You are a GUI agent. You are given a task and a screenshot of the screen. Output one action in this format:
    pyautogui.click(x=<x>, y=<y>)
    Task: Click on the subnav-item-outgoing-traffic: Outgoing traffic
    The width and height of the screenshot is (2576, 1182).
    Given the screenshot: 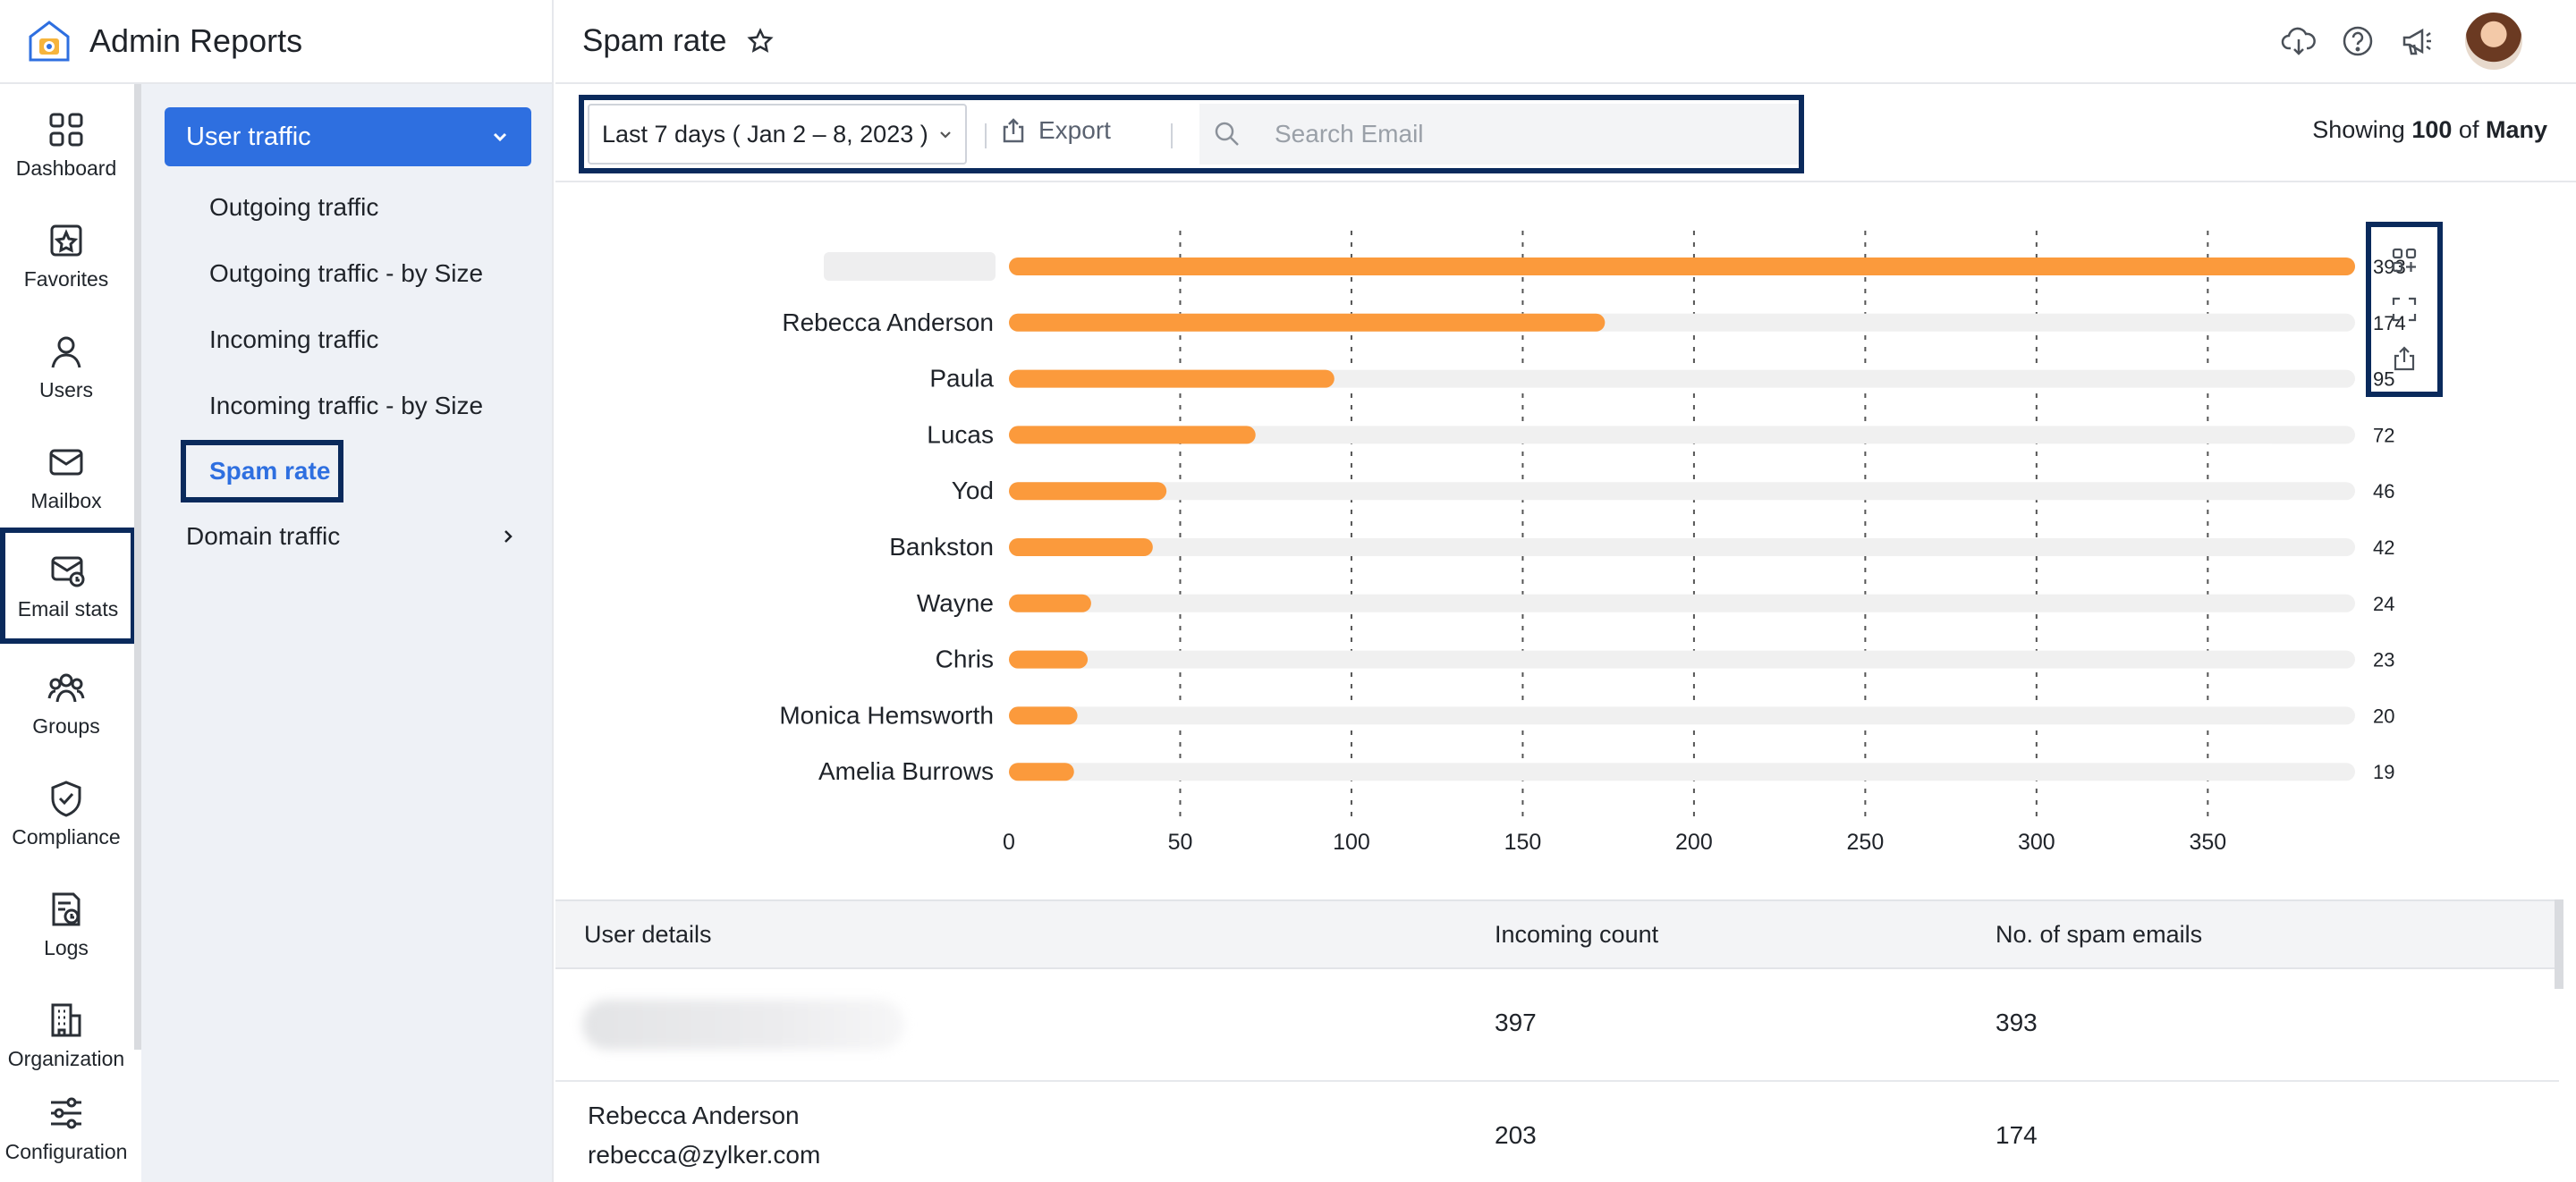 What is the action you would take?
    pyautogui.click(x=294, y=207)
    